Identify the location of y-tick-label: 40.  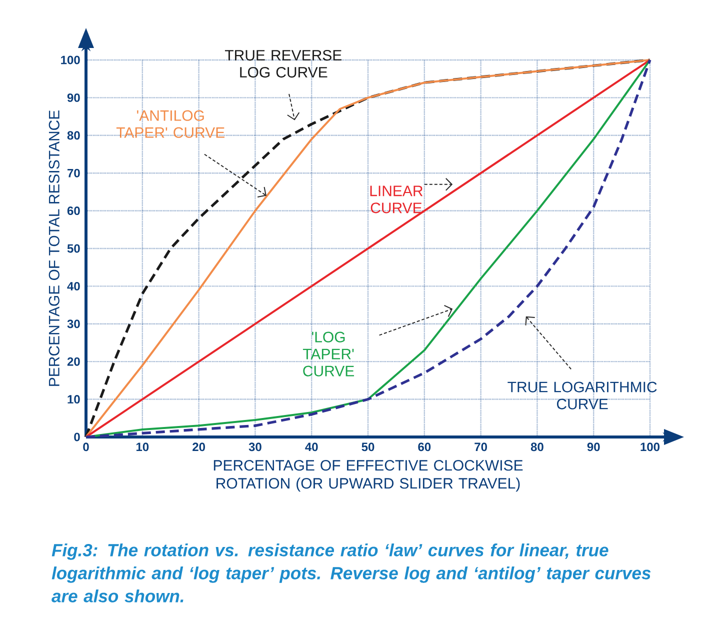
(73, 286).